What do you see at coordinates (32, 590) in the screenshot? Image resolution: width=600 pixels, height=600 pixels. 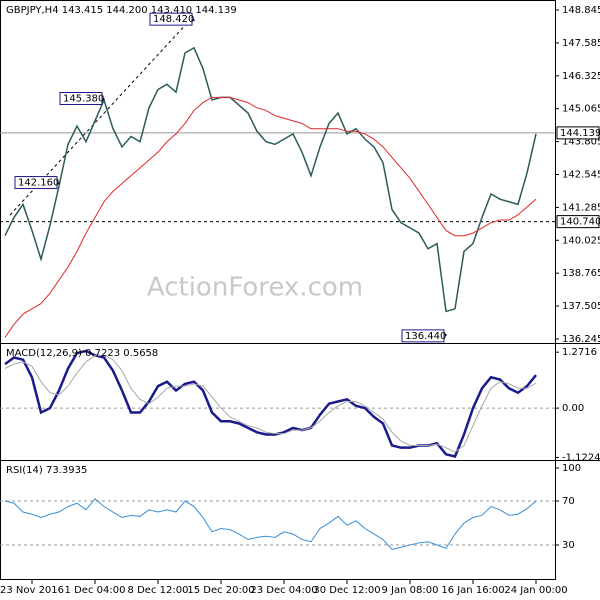 I see `x-tick-label: 23 Nov 2016` at bounding box center [32, 590].